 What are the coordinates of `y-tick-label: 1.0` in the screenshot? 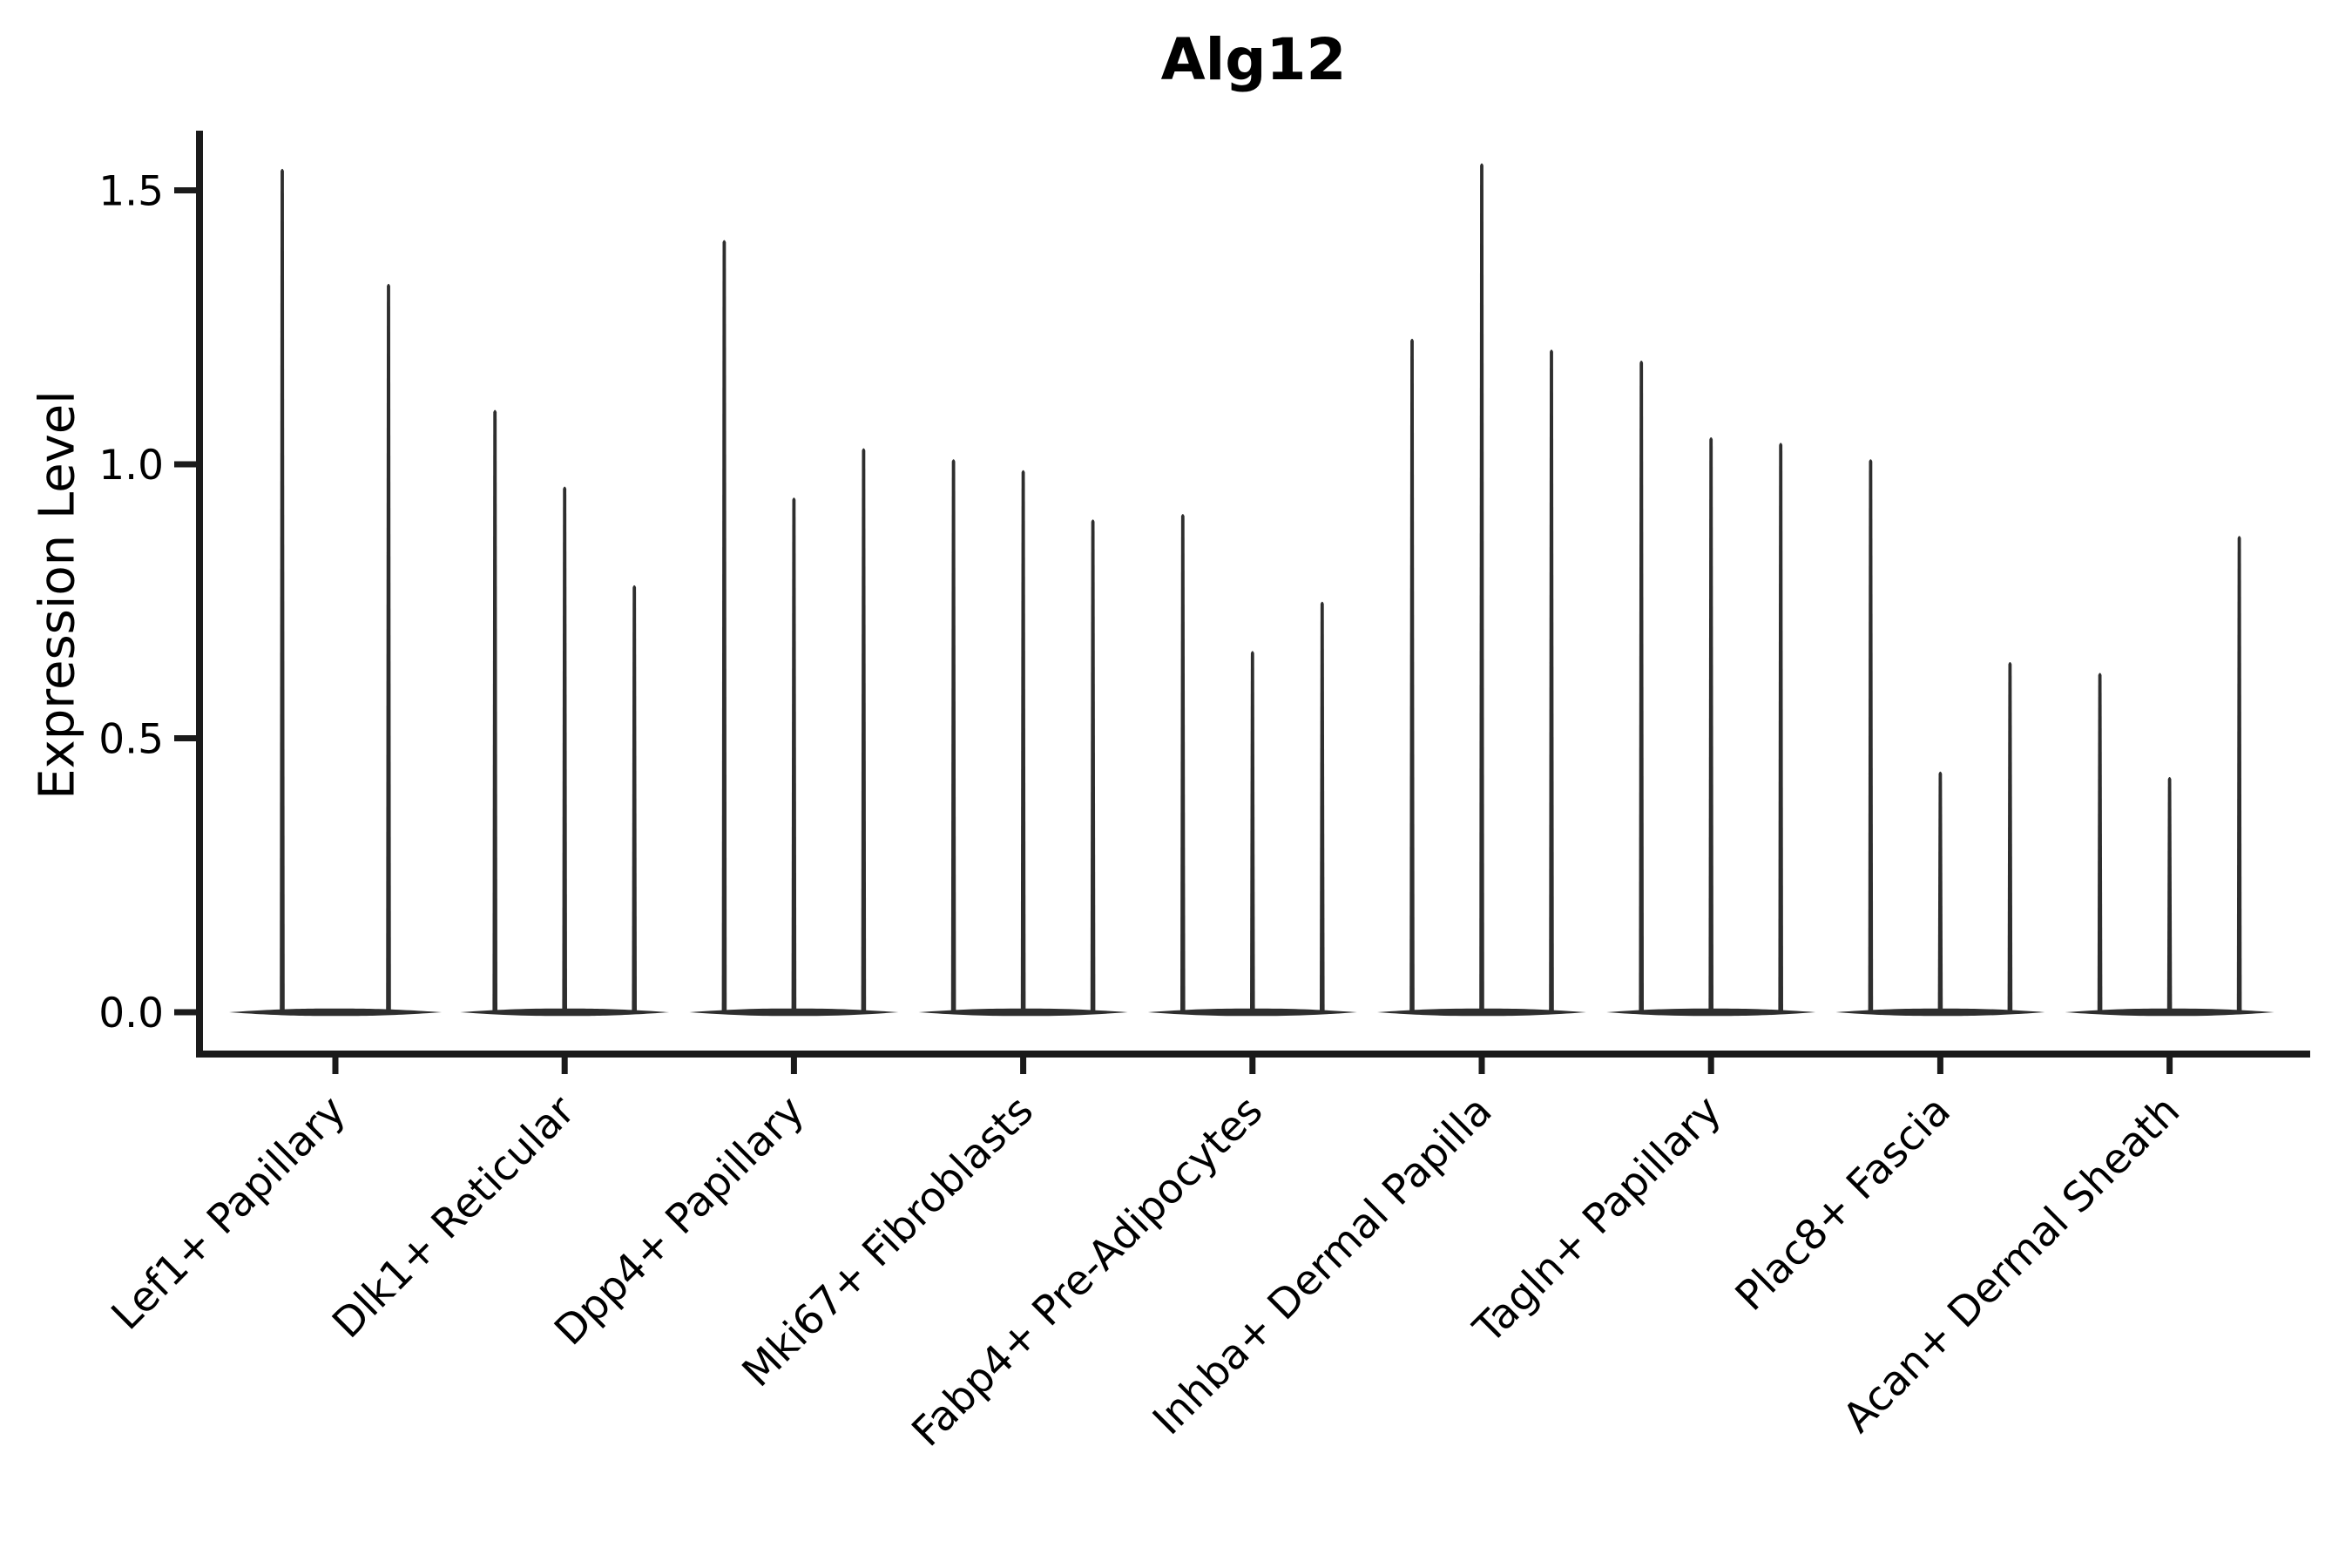 It's located at (131, 466).